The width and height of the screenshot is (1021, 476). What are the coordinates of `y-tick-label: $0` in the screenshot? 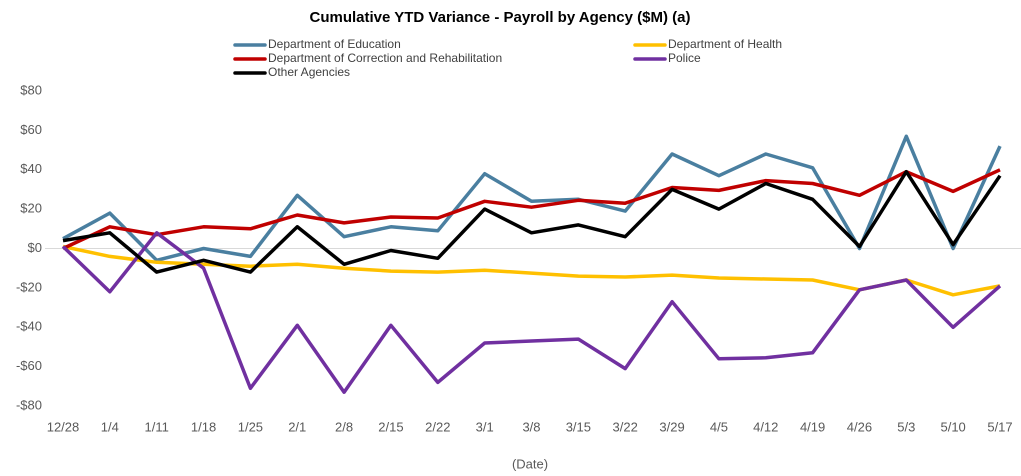 It's located at (35, 247).